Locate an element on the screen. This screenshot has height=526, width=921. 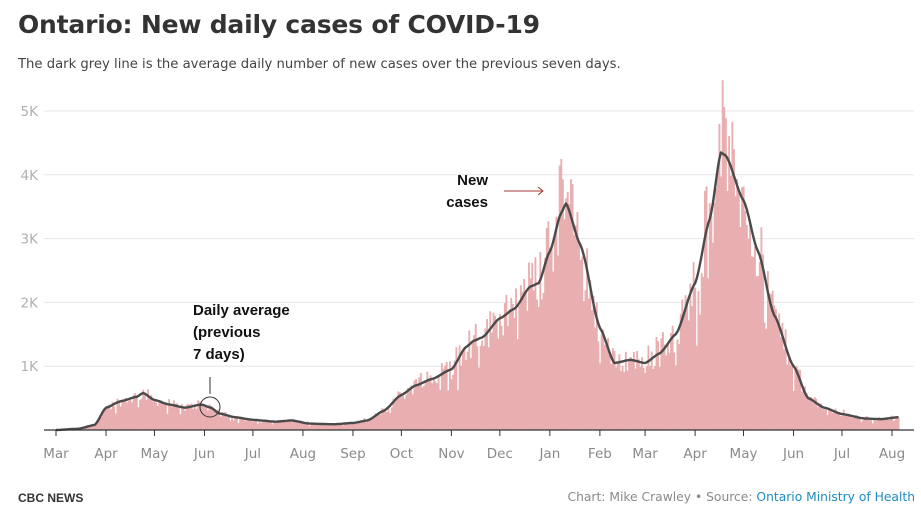
brand-logo-text: CBC NEWS is located at coordinates (51, 498).